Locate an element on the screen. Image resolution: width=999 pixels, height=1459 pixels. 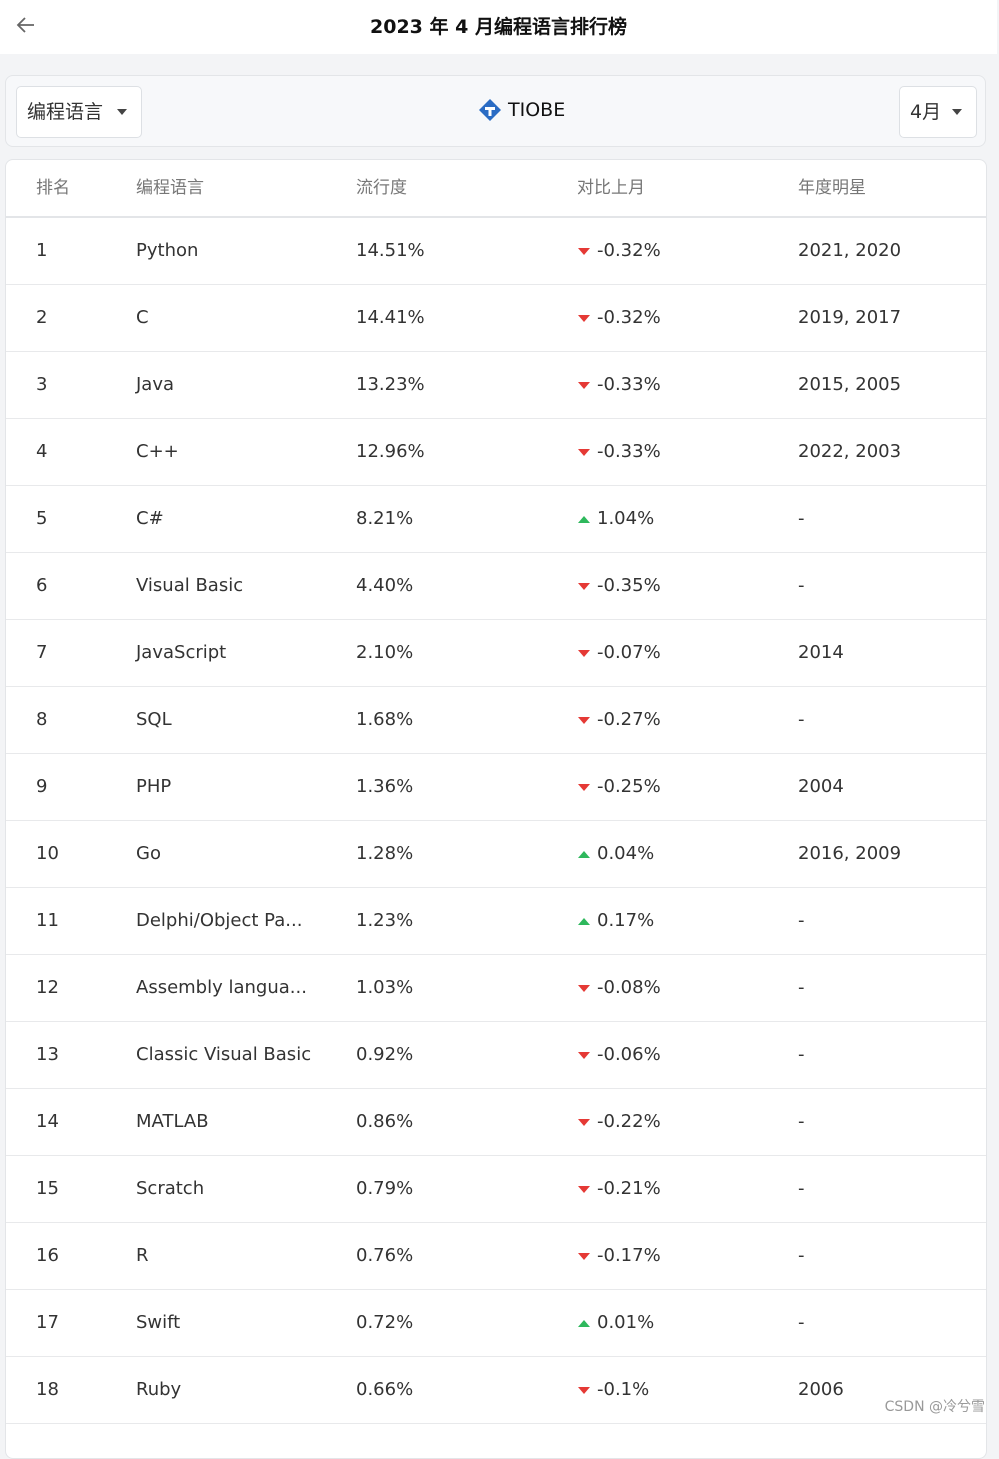
change-cell: -0.17% is located at coordinates (619, 1256).